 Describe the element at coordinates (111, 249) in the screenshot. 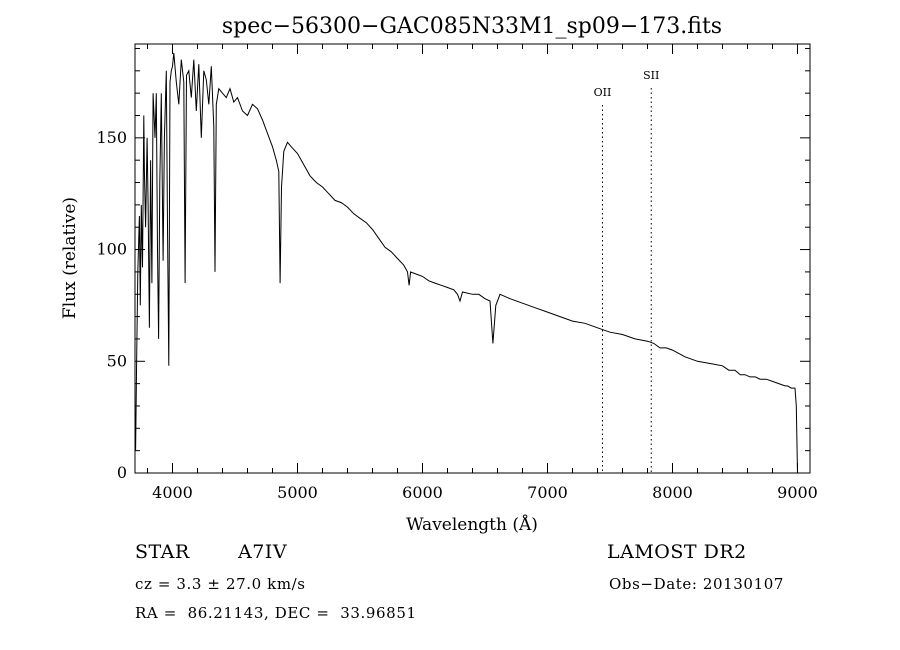

I see `y-tick-label: 100` at that location.